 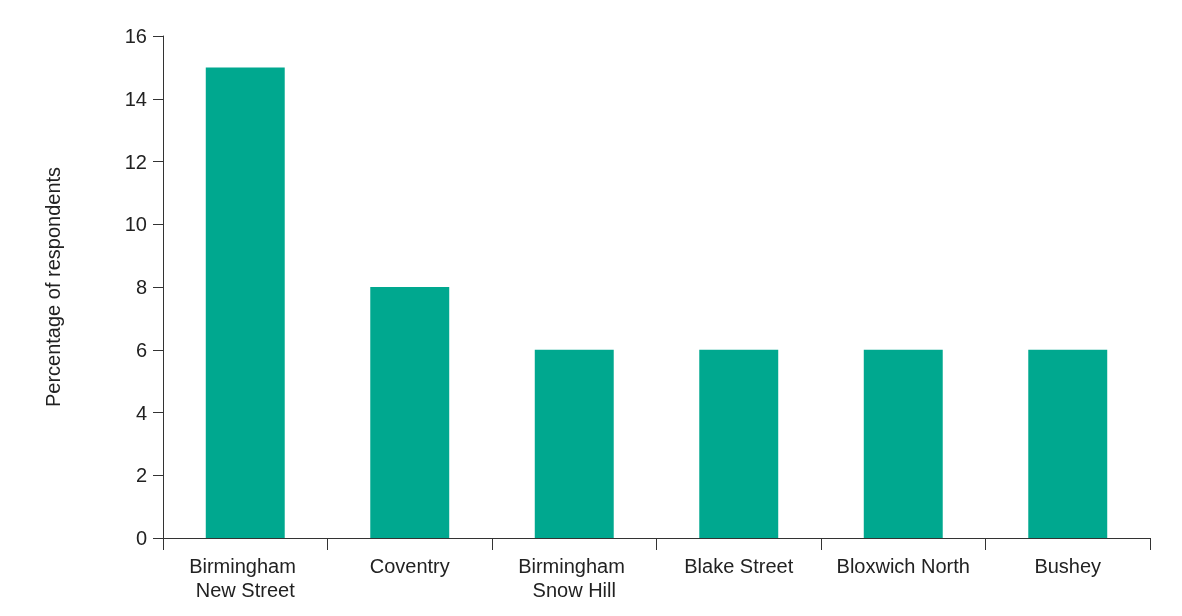 What do you see at coordinates (409, 566) in the screenshot?
I see `x-tick-label: Coventry` at bounding box center [409, 566].